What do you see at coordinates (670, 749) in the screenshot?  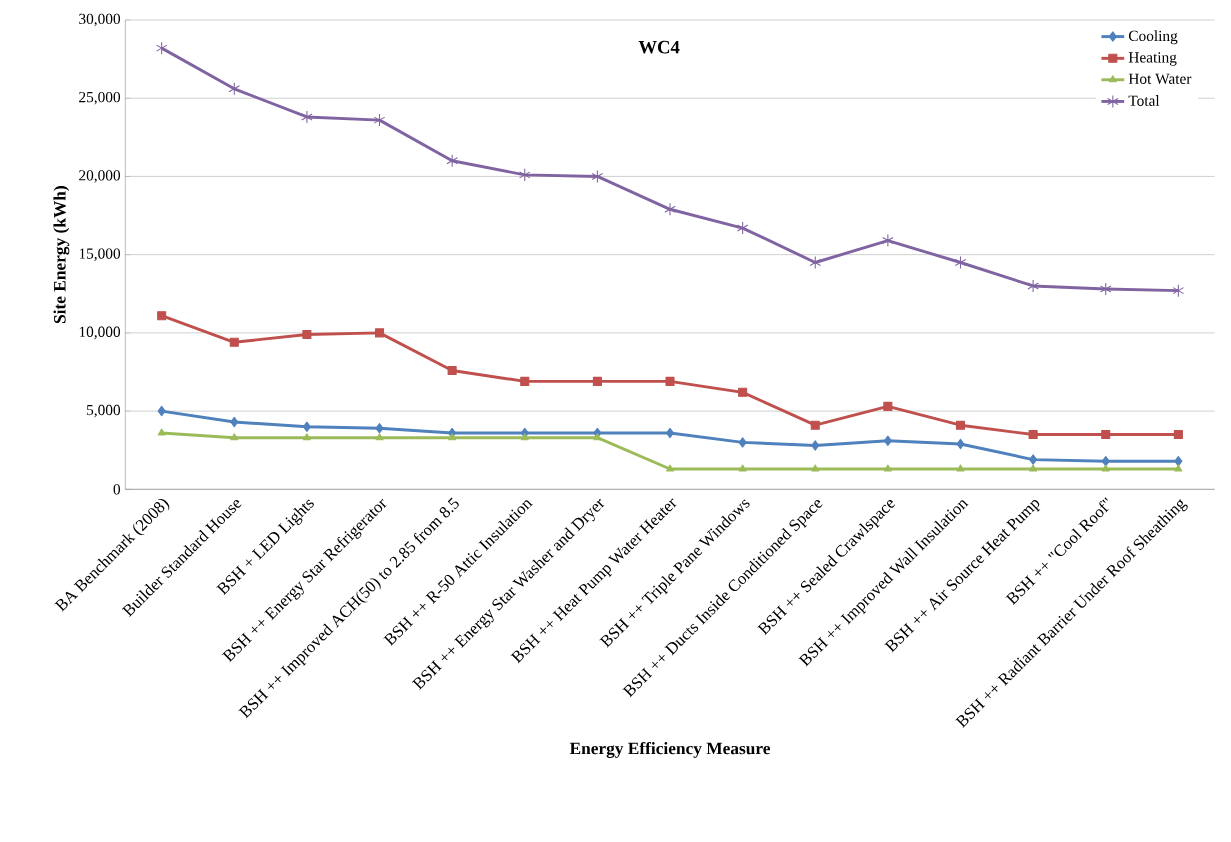 I see `x-axis-title: Energy Efficiency Measure` at bounding box center [670, 749].